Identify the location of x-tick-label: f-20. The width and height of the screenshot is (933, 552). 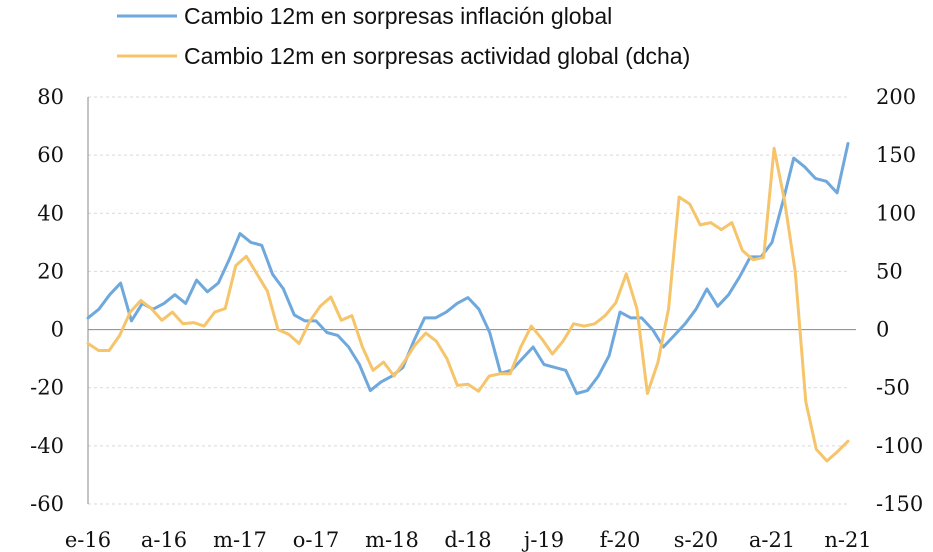
(620, 540).